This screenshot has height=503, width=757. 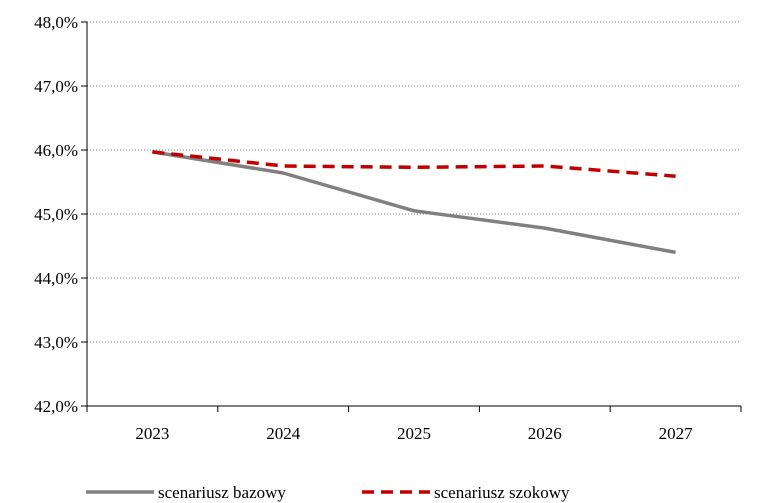 I want to click on y-tick-label: 45,0%, so click(x=56, y=214).